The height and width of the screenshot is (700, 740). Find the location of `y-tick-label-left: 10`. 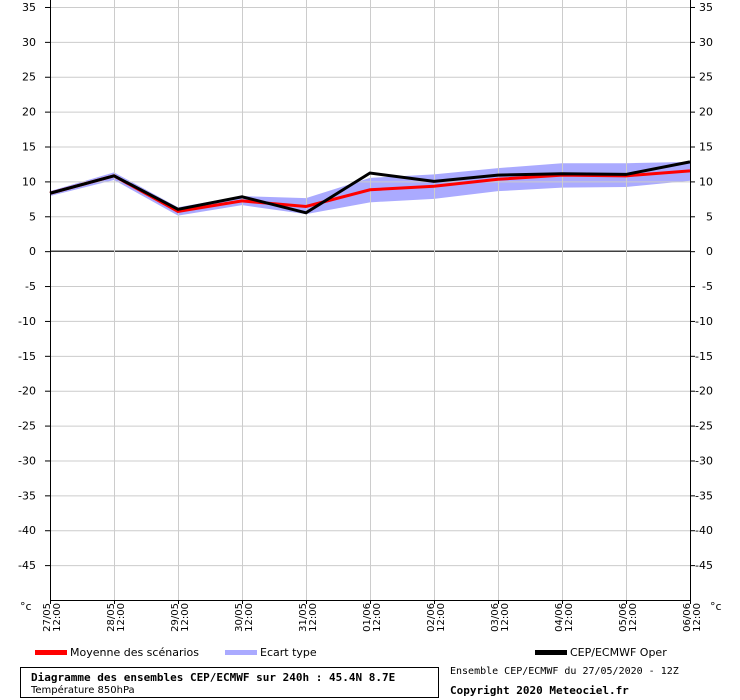

y-tick-label-left: 10 is located at coordinates (29, 181).